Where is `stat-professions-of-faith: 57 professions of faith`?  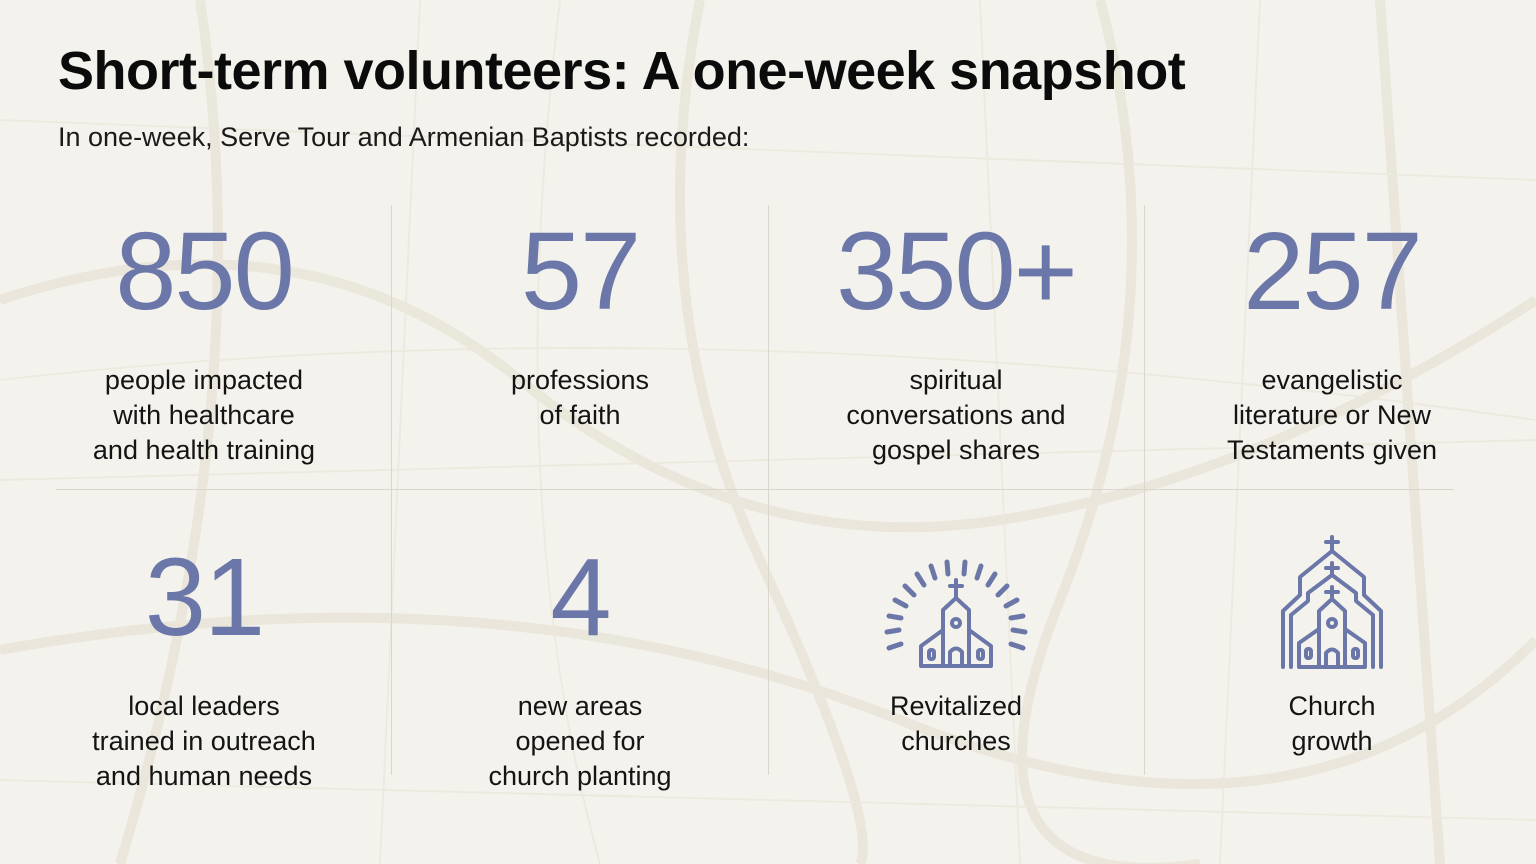
stat-professions-of-faith: 57 professions of faith is located at coordinates (580, 325).